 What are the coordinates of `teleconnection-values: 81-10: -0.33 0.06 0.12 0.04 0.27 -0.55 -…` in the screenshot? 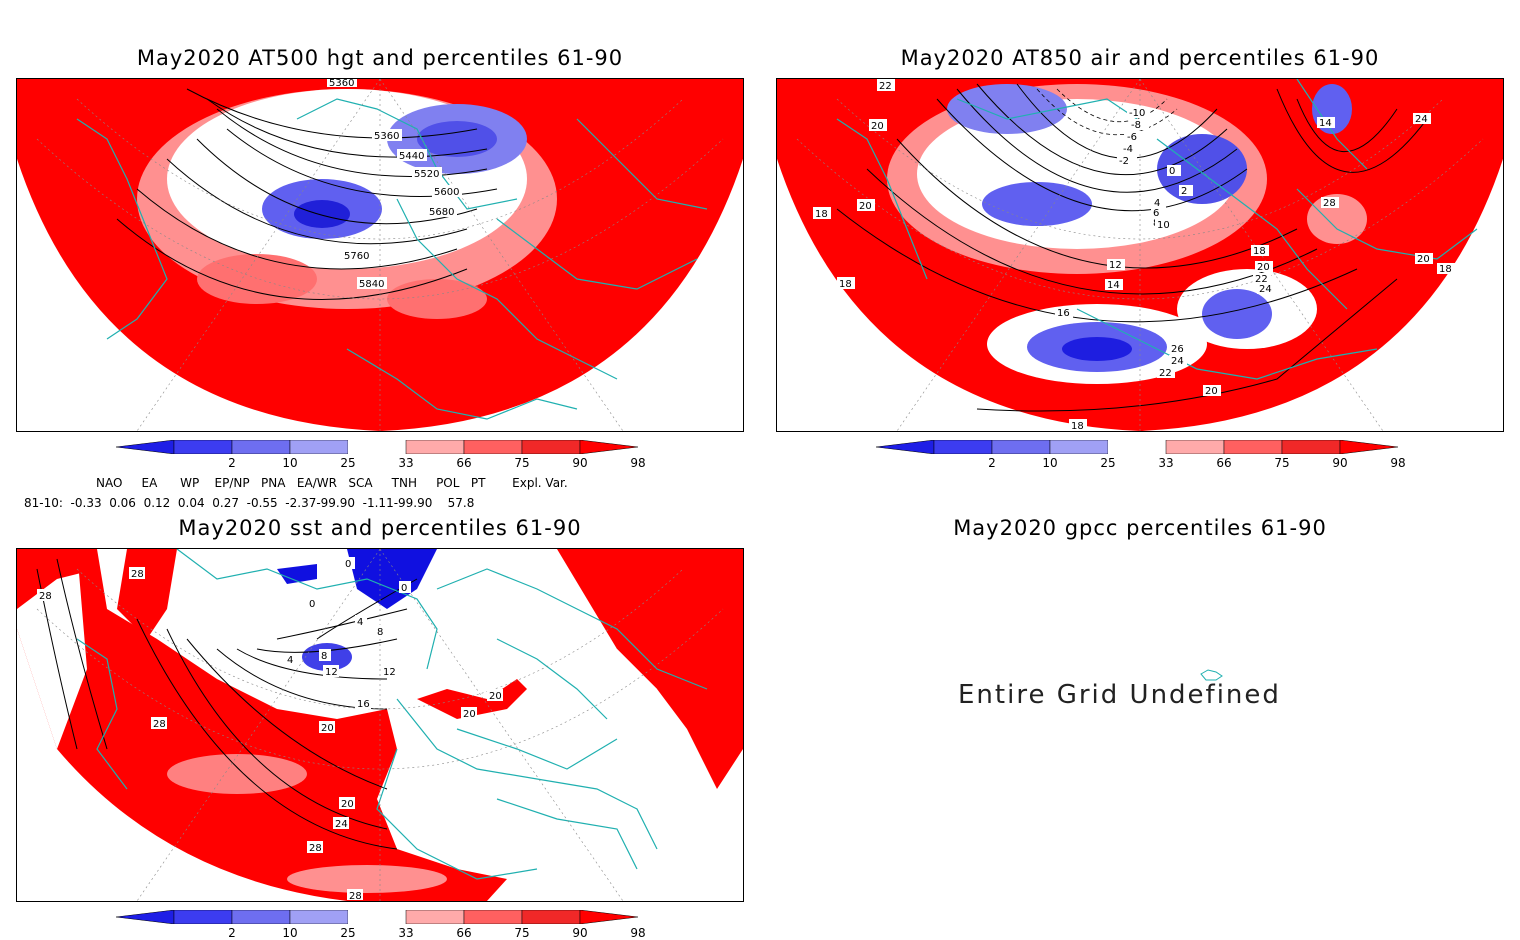 It's located at (249, 503).